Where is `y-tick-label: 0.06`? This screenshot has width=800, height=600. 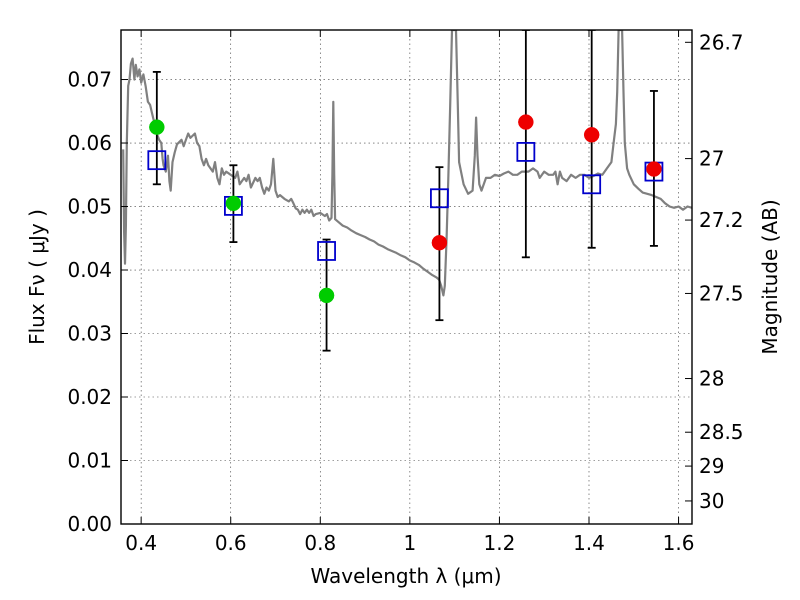
y-tick-label: 0.06 is located at coordinates (89, 143).